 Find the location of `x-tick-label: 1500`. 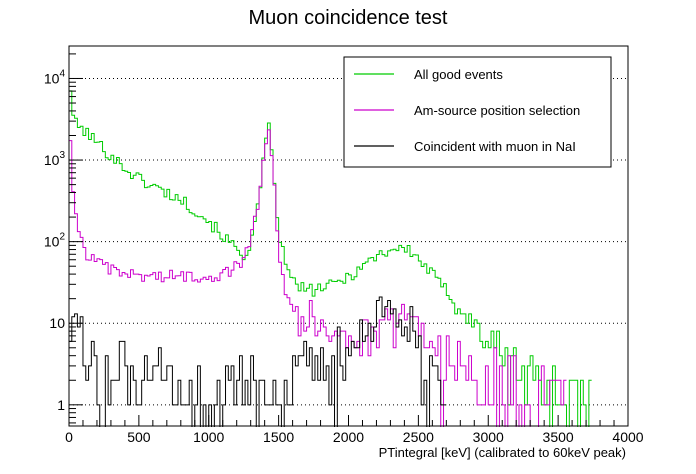

x-tick-label: 1500 is located at coordinates (278, 437).